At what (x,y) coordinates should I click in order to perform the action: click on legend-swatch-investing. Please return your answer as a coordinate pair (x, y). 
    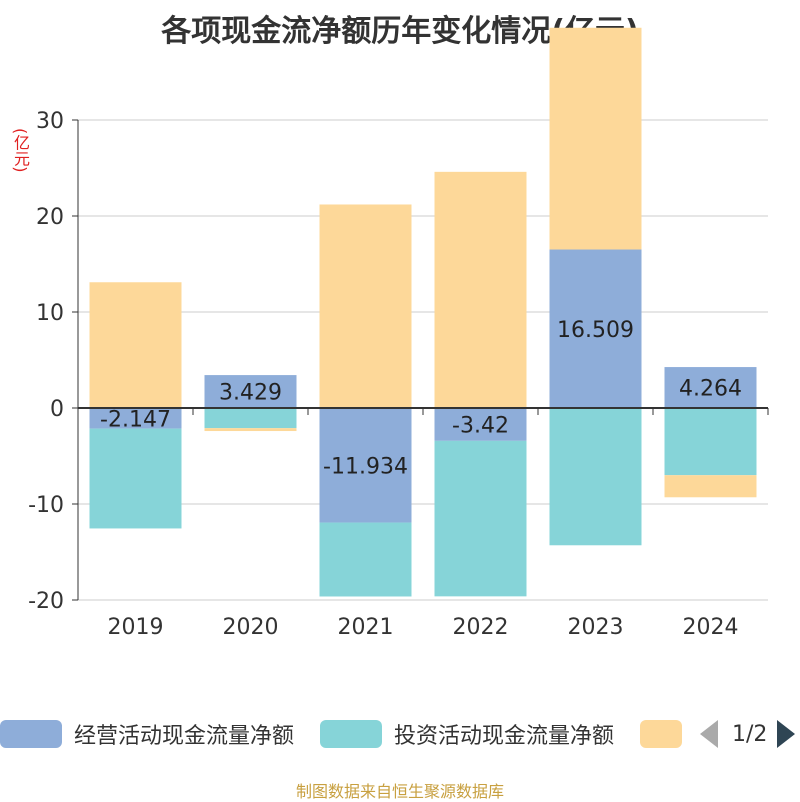
    Looking at the image, I should click on (351, 734).